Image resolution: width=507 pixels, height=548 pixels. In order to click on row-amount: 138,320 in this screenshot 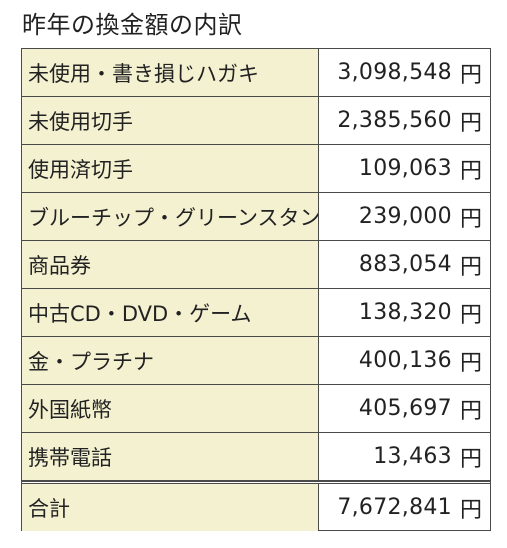, I will do `click(405, 312)`.